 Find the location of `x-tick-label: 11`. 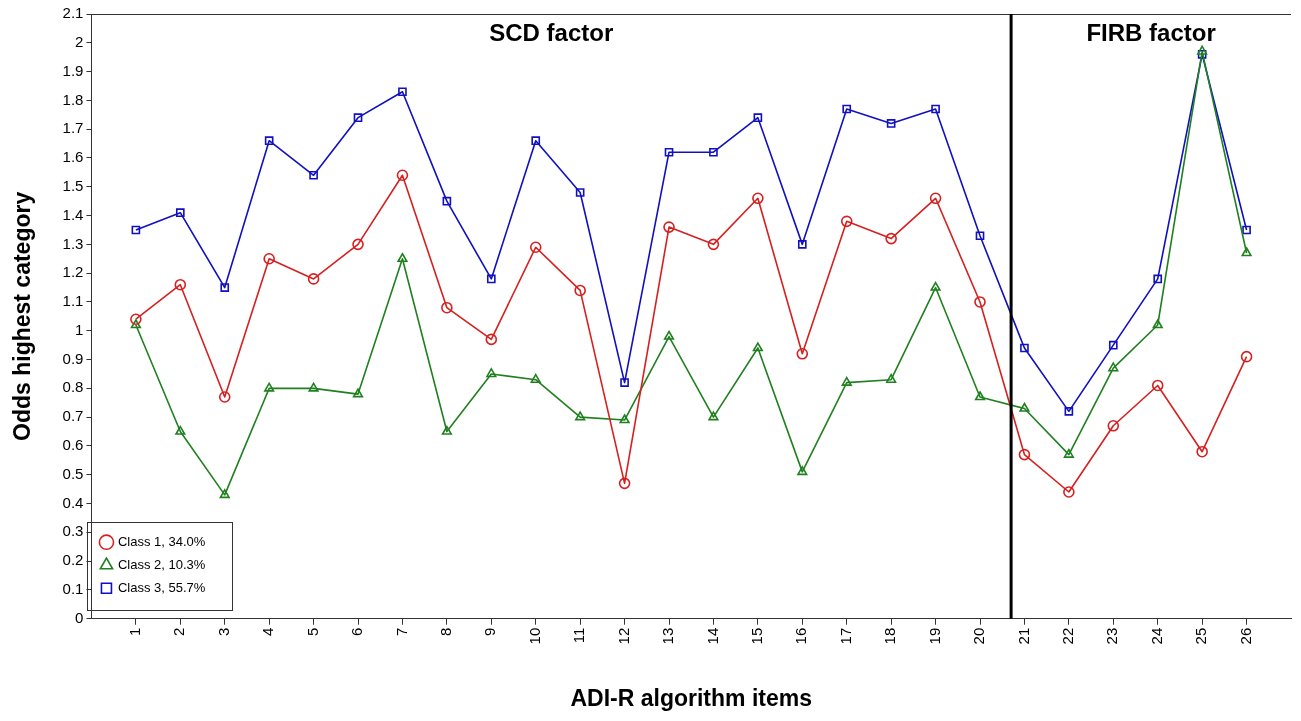

x-tick-label: 11 is located at coordinates (579, 635).